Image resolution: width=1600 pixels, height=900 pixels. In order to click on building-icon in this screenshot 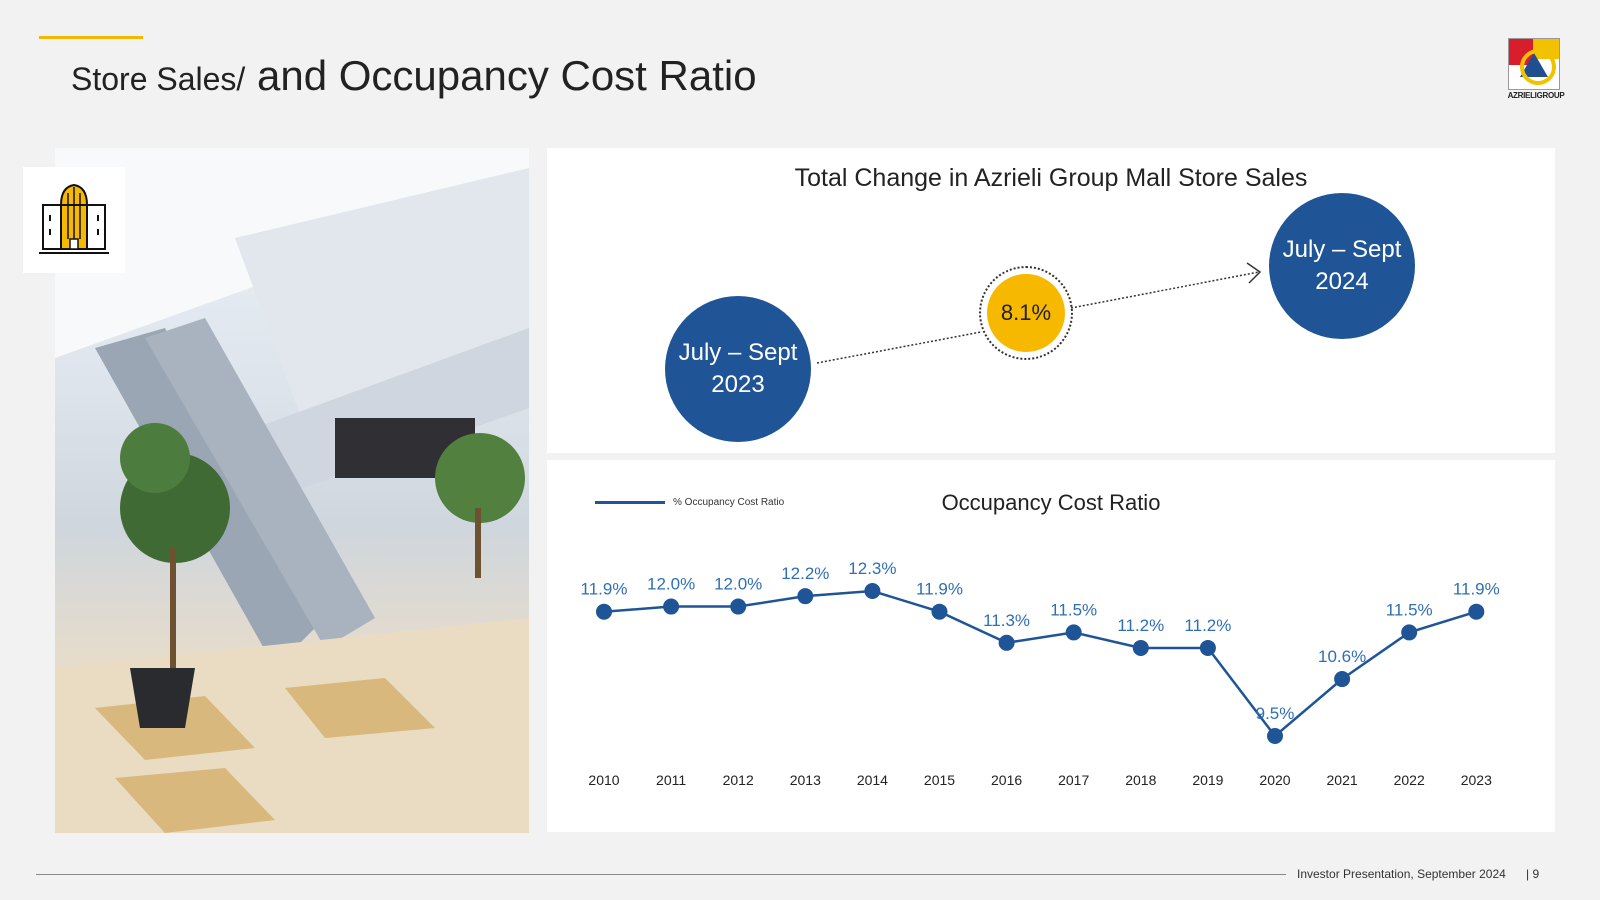, I will do `click(74, 218)`.